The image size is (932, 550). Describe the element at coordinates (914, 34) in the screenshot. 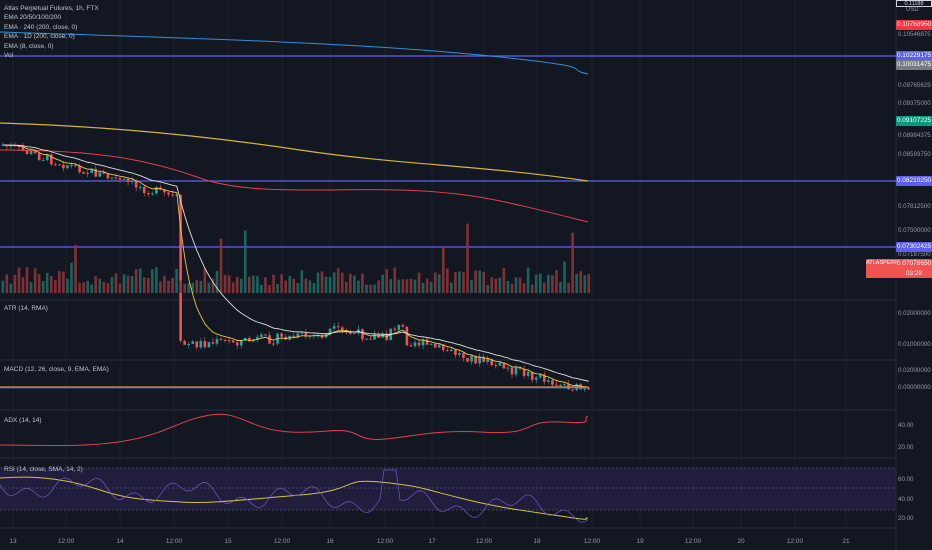

I see `price-axis-label: 0.10546875` at that location.